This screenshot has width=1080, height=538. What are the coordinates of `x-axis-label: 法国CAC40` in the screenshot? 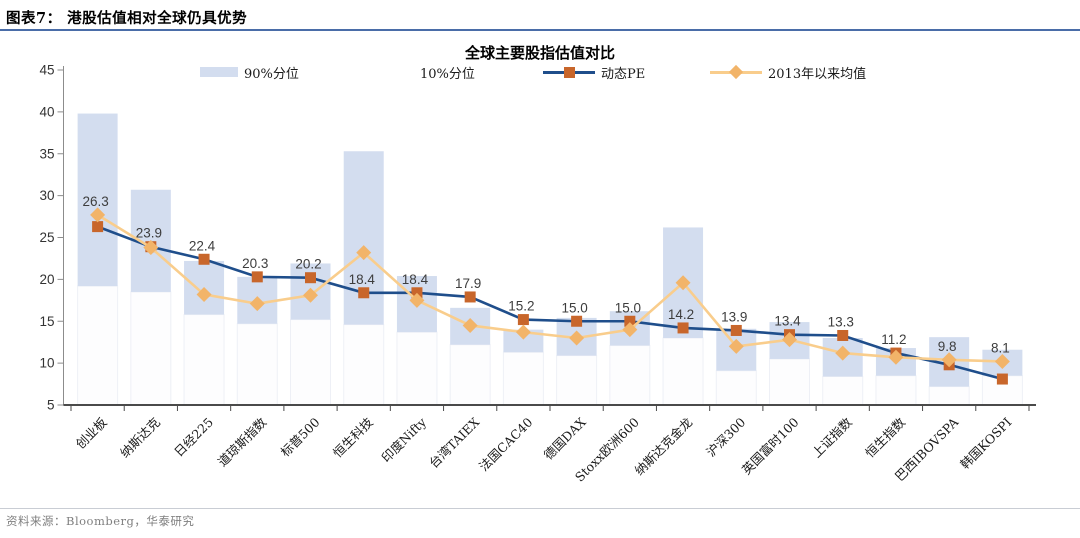 It's located at (505, 443).